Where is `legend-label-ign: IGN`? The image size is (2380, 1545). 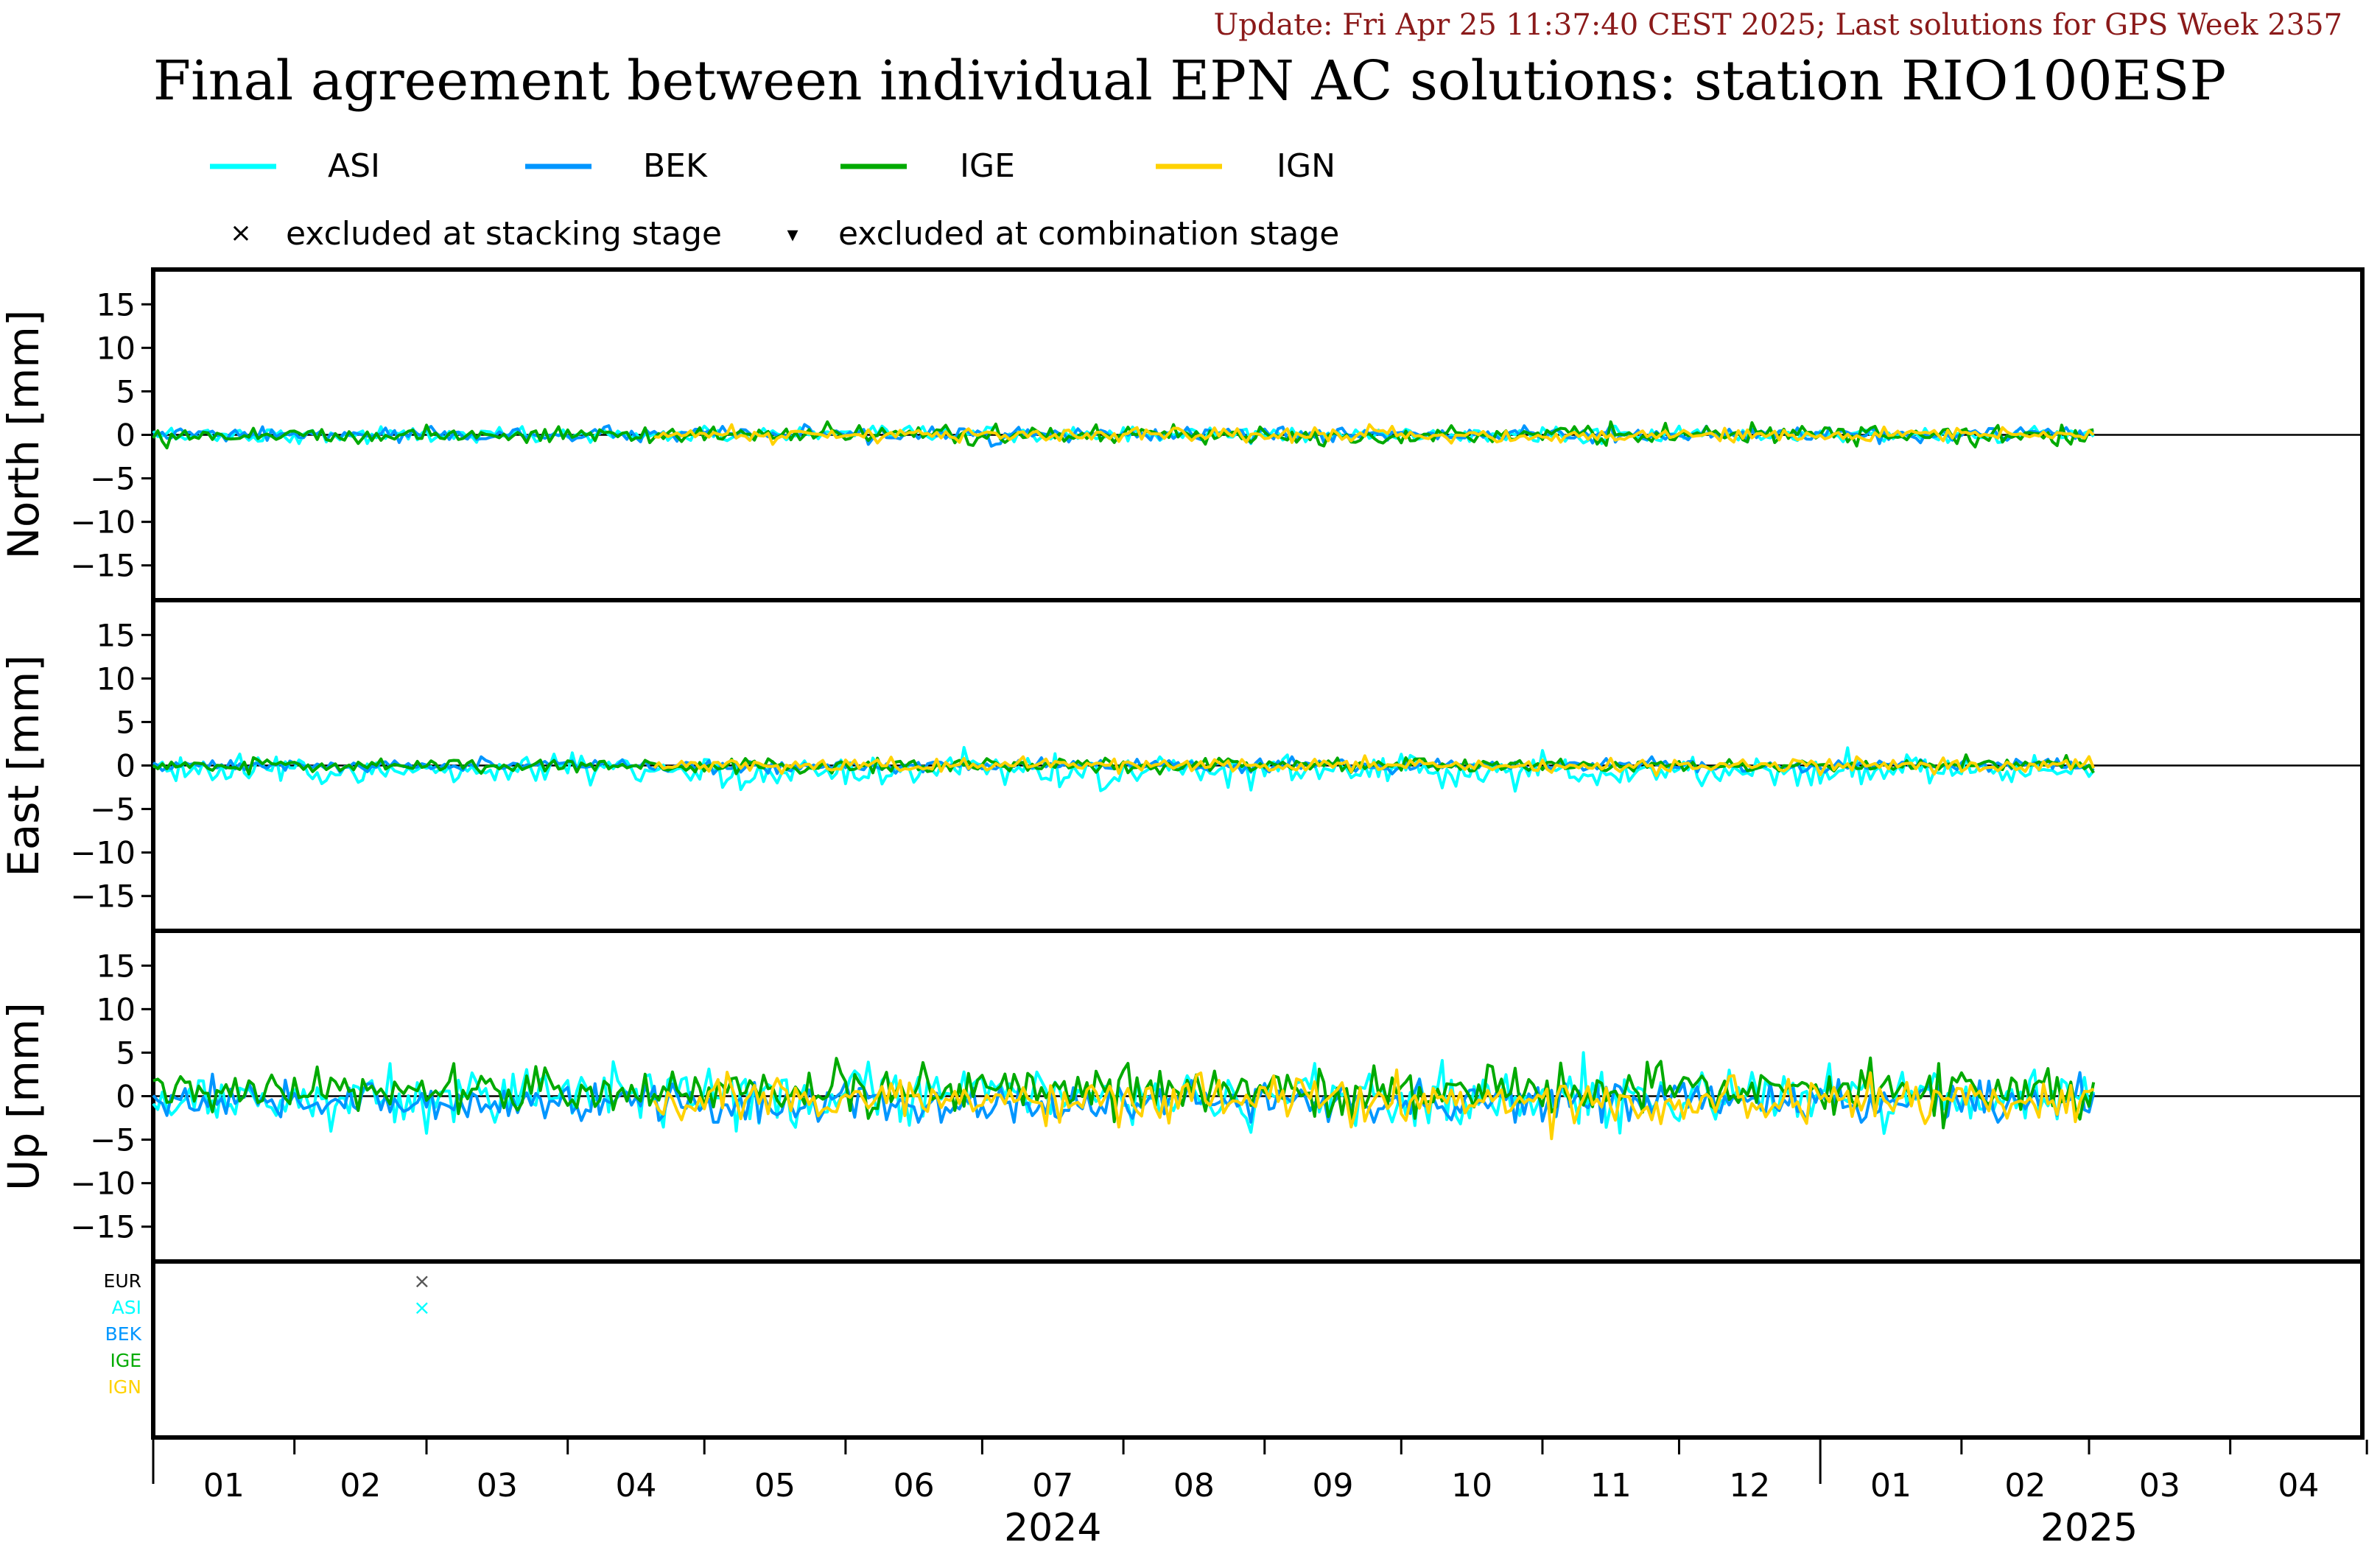
legend-label-ign: IGN is located at coordinates (1306, 166).